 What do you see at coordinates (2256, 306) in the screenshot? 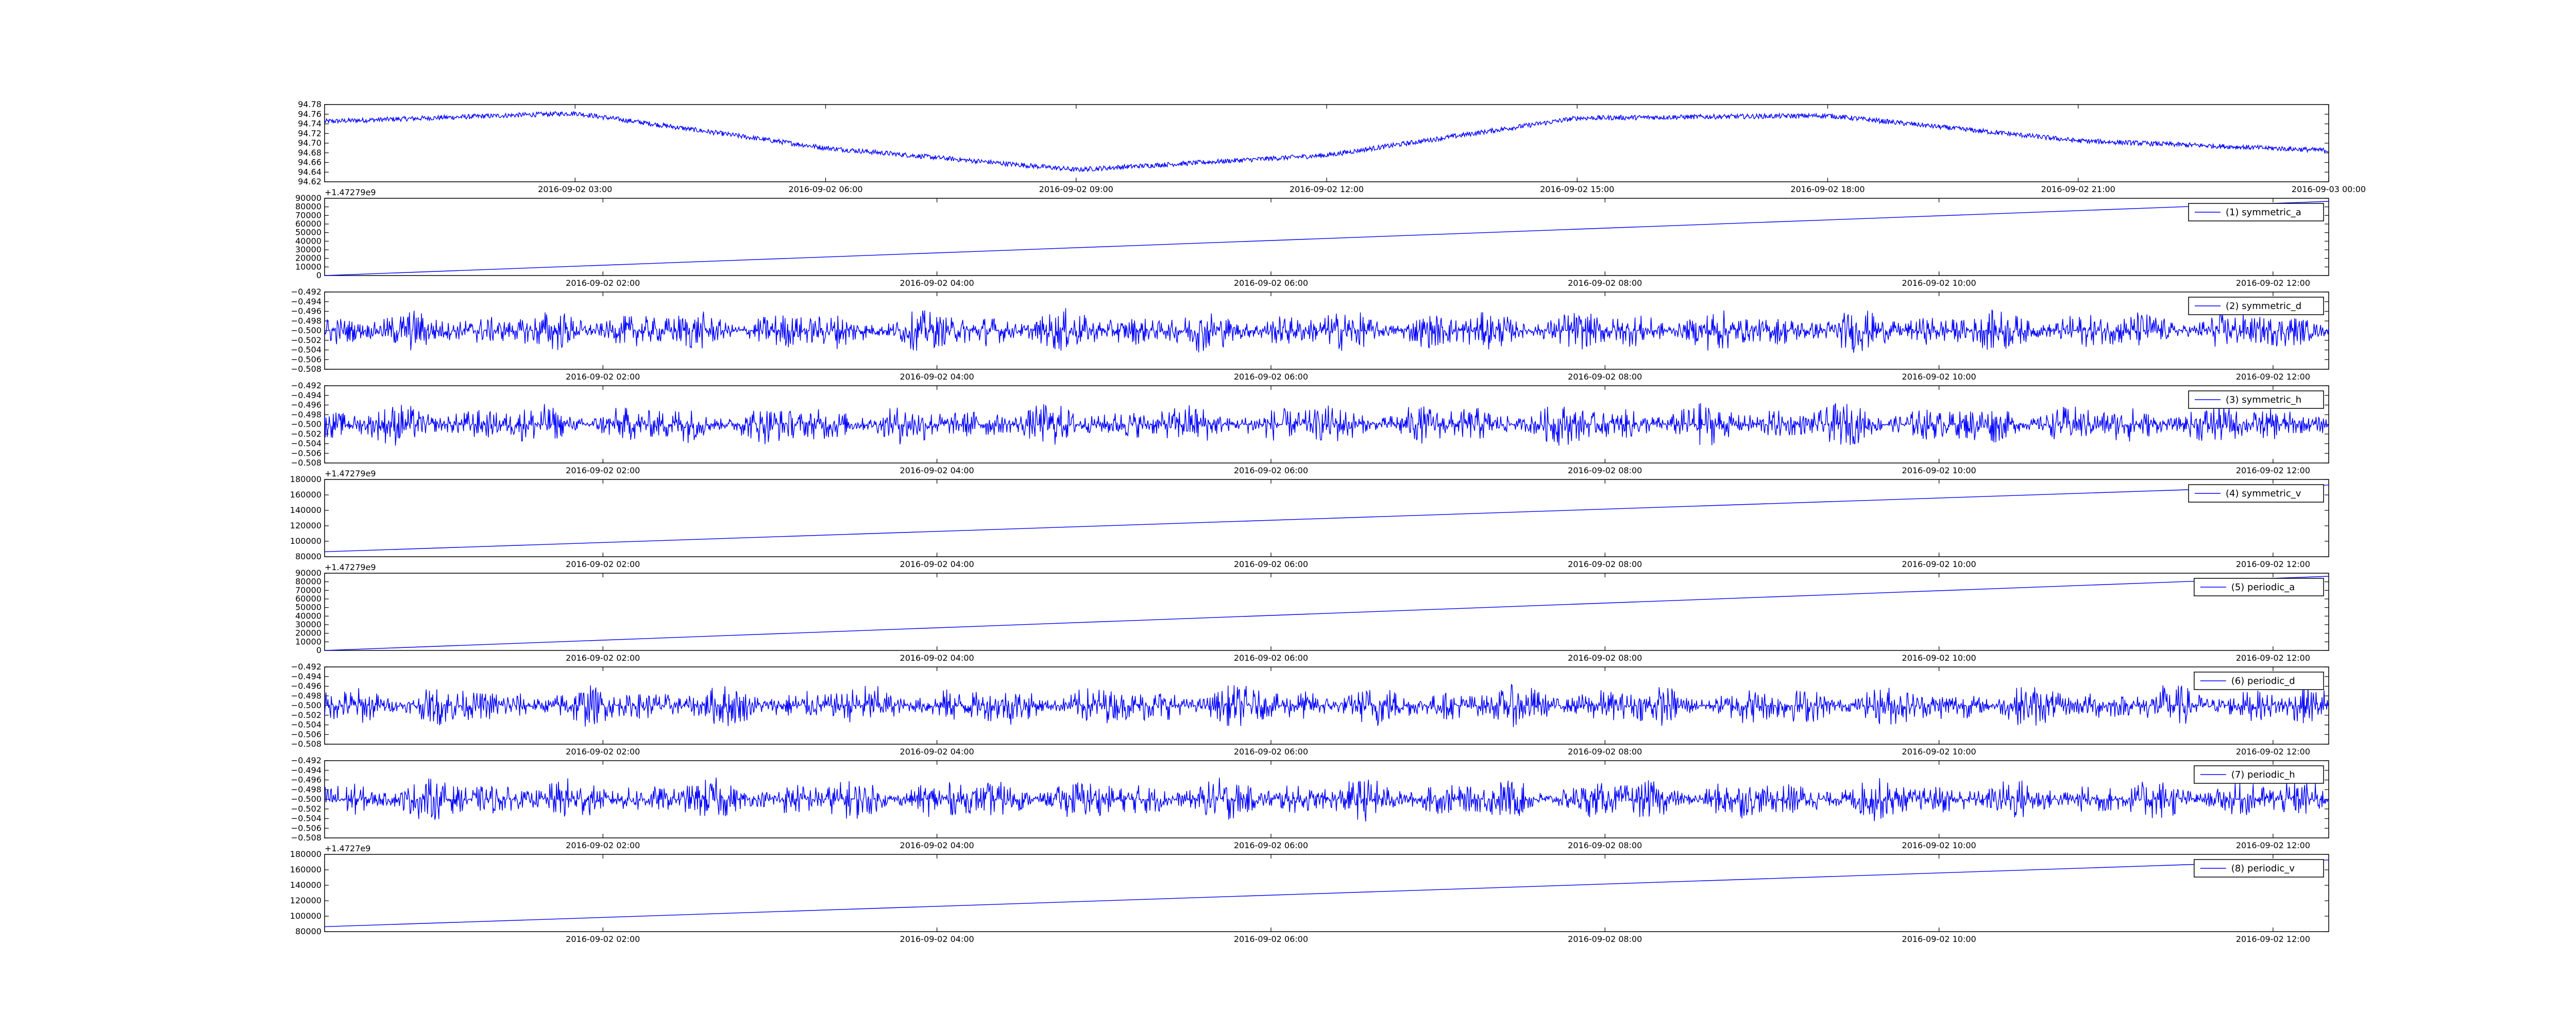
I see `legend: (2) symmetric_d` at bounding box center [2256, 306].